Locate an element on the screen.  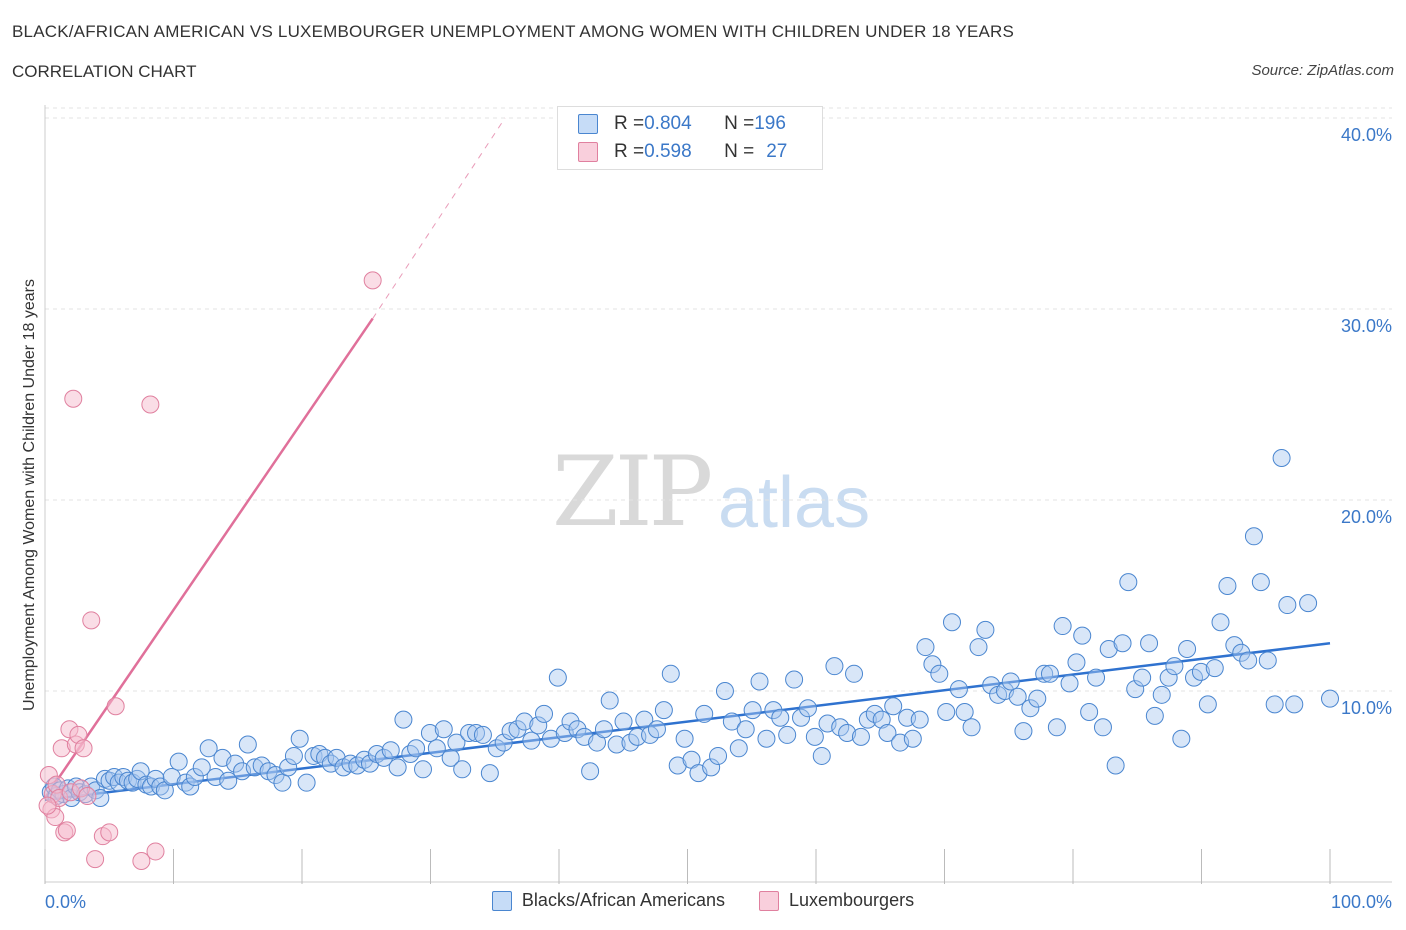
legend-row-luxembourgers: R = 0.598 N = 27 is located at coordinates (682, 152).